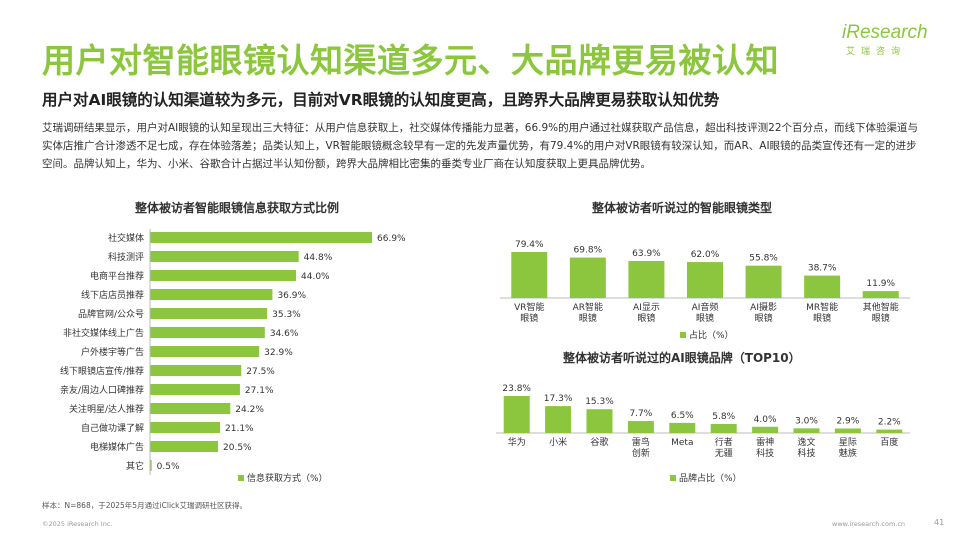 This screenshot has height=540, width=960. What do you see at coordinates (106, 409) in the screenshot?
I see `category-label: 关注明星/达人推荐` at bounding box center [106, 409].